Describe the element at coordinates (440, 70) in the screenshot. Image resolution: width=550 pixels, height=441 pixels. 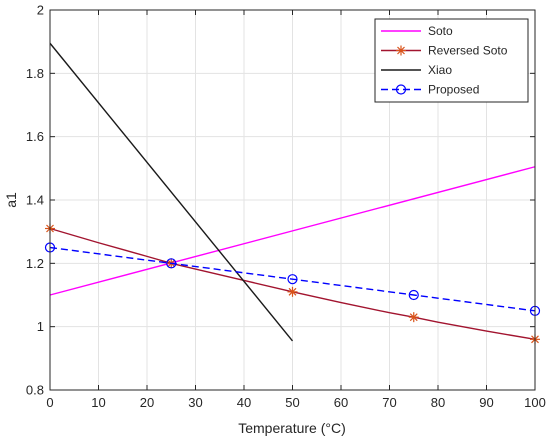
I see `legend-label-xiao: Xiao` at that location.